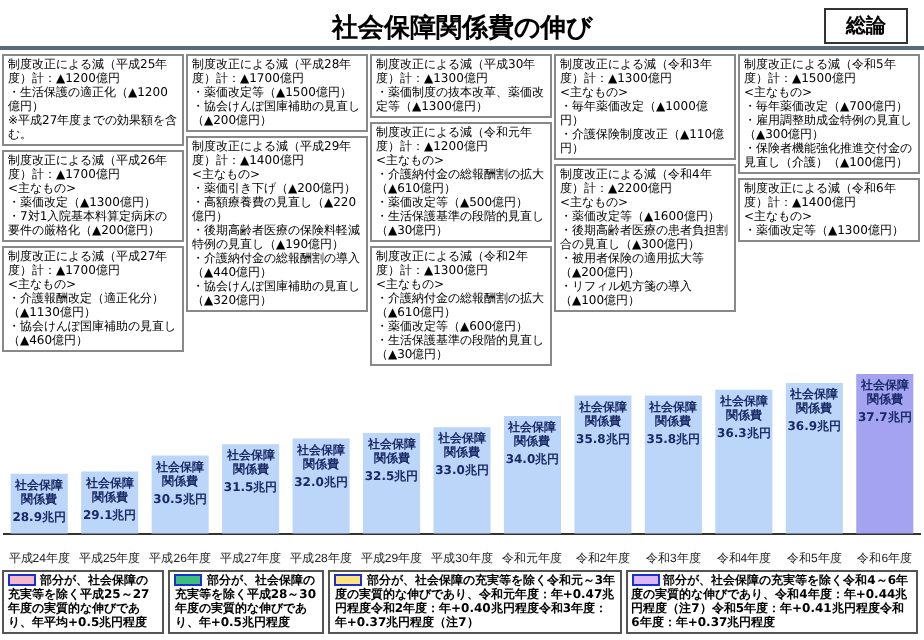  I want to click on chart-title: 社会保障関係費の伸び, so click(462, 29).